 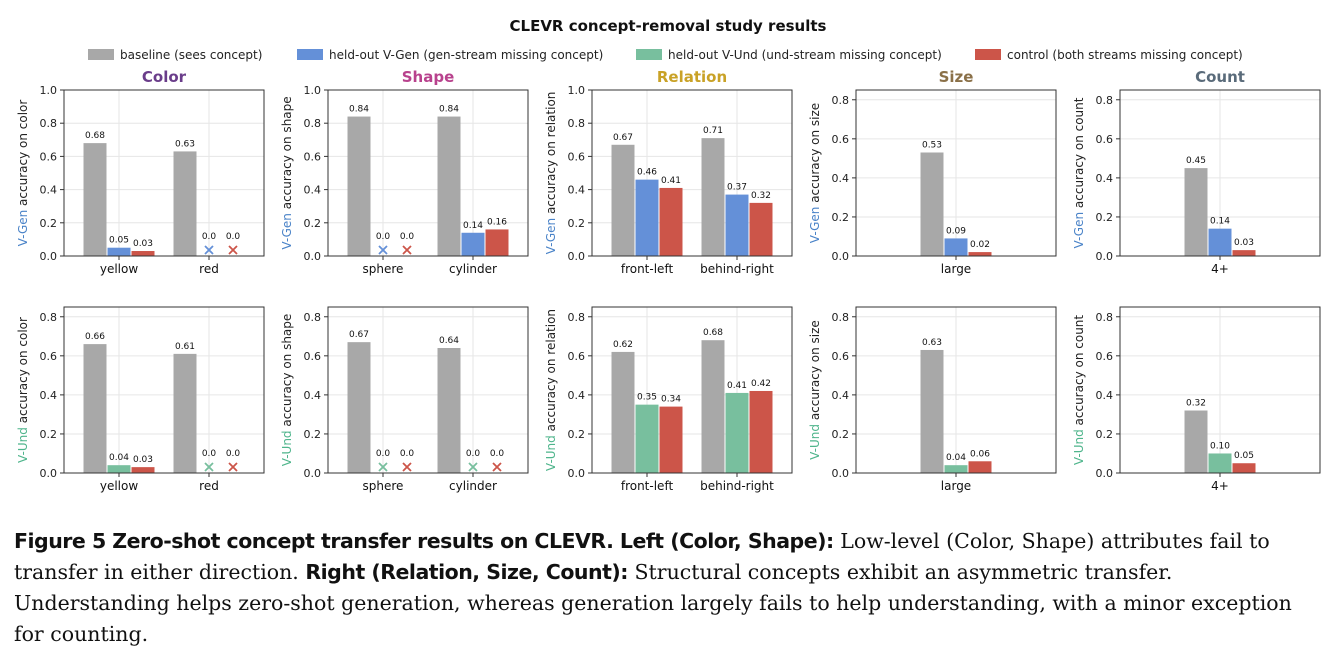 I want to click on x-tick-label: yellow, so click(x=119, y=269).